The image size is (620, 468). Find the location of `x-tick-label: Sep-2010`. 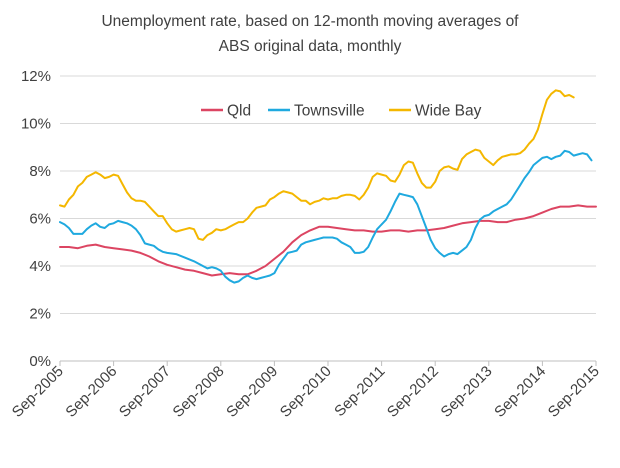

x-tick-label: Sep-2010 is located at coordinates (306, 392).